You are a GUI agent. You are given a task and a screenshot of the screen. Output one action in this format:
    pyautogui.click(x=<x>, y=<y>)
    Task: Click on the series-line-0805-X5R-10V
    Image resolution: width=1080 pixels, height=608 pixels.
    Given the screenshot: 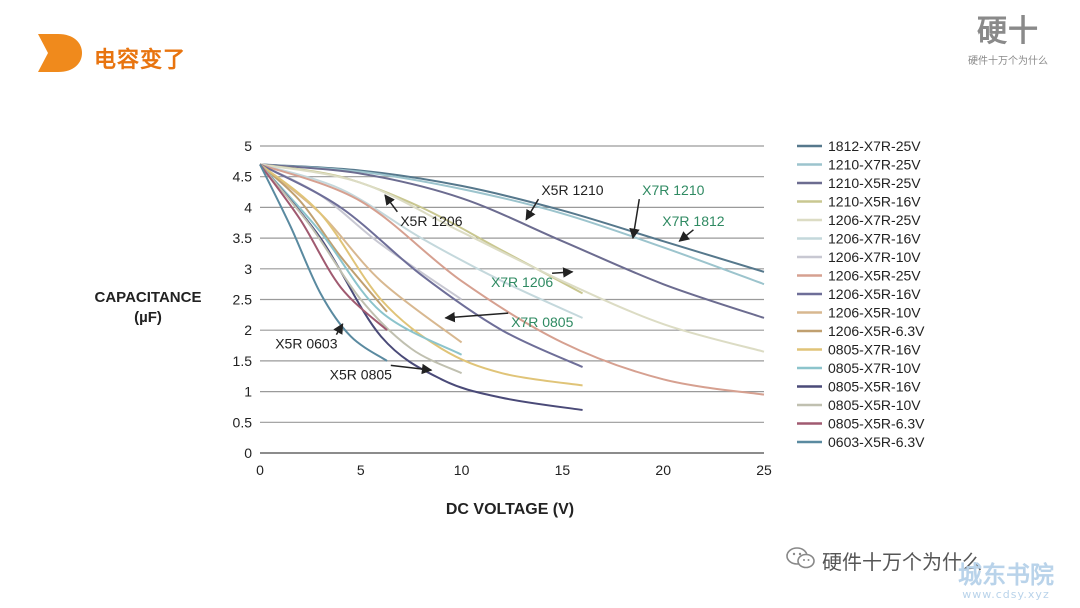 What is the action you would take?
    pyautogui.click(x=361, y=269)
    